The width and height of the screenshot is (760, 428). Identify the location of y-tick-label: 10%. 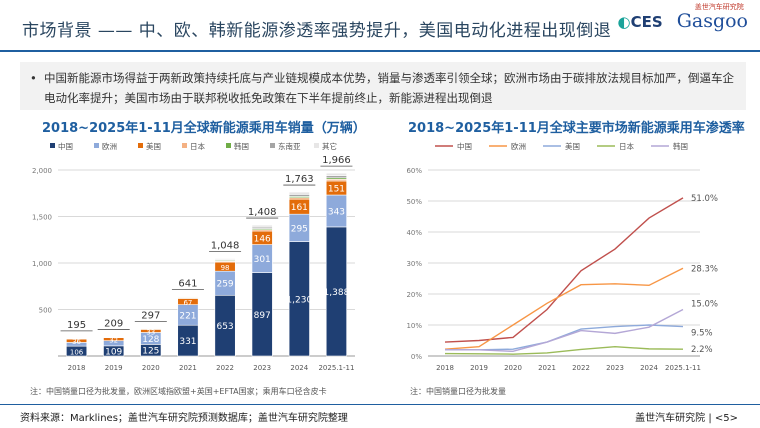
(414, 326).